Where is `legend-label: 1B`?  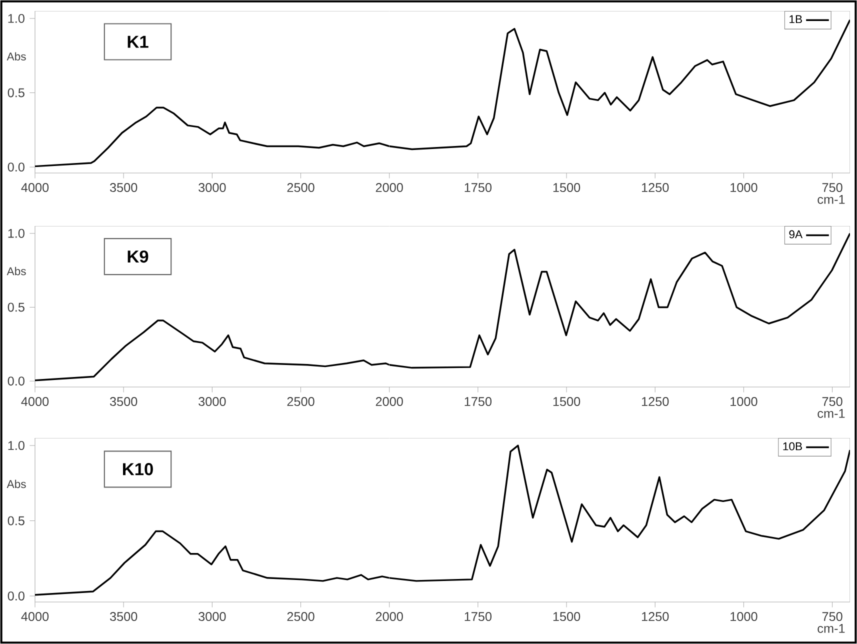
legend-label: 1B is located at coordinates (796, 19).